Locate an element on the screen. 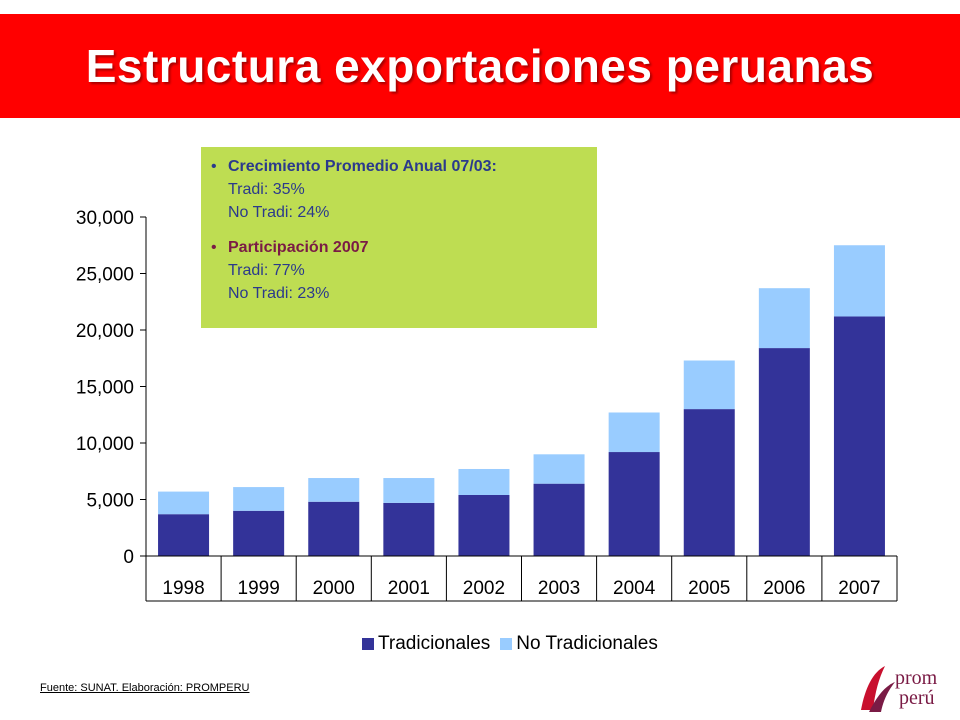 The image size is (960, 720). bar-tradicionales-2000 is located at coordinates (334, 528).